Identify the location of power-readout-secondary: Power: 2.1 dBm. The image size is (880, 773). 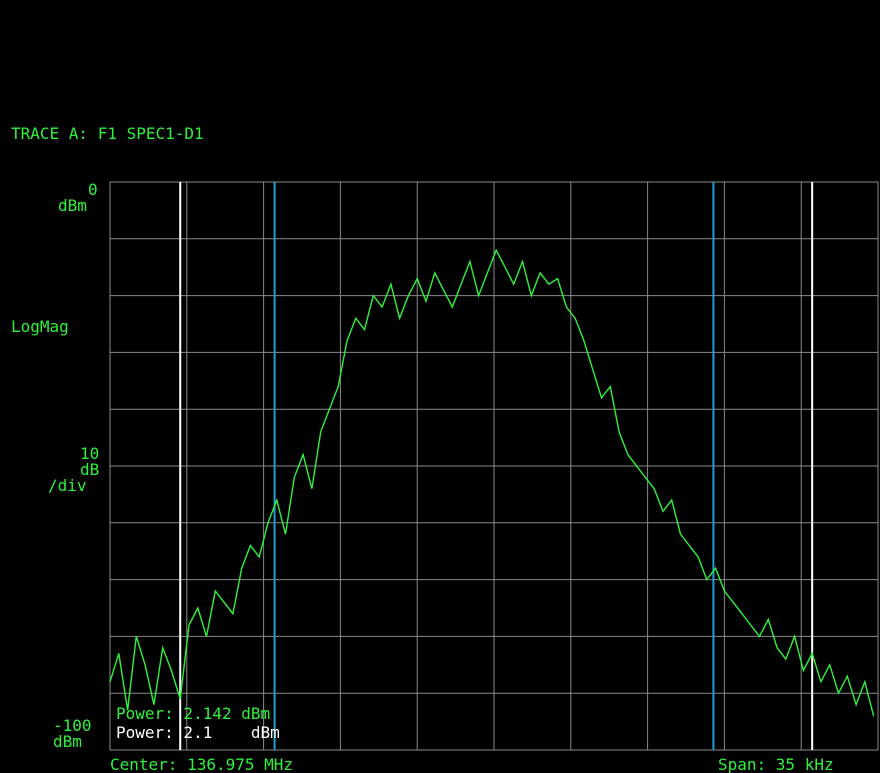
(198, 732).